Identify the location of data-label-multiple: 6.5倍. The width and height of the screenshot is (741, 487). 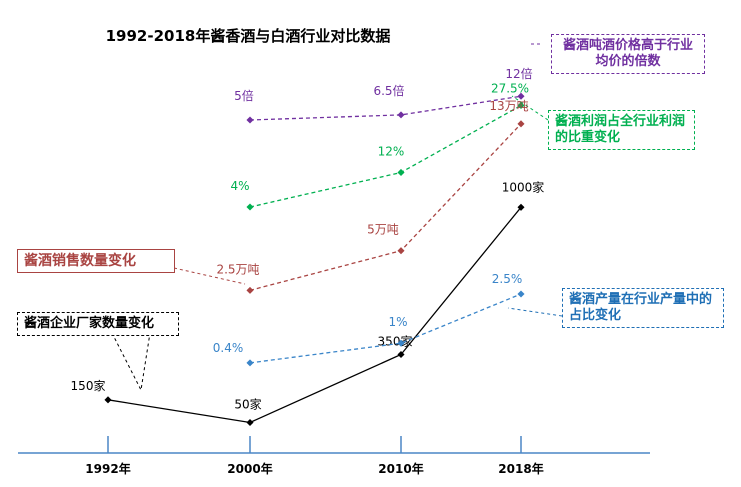
(388, 90).